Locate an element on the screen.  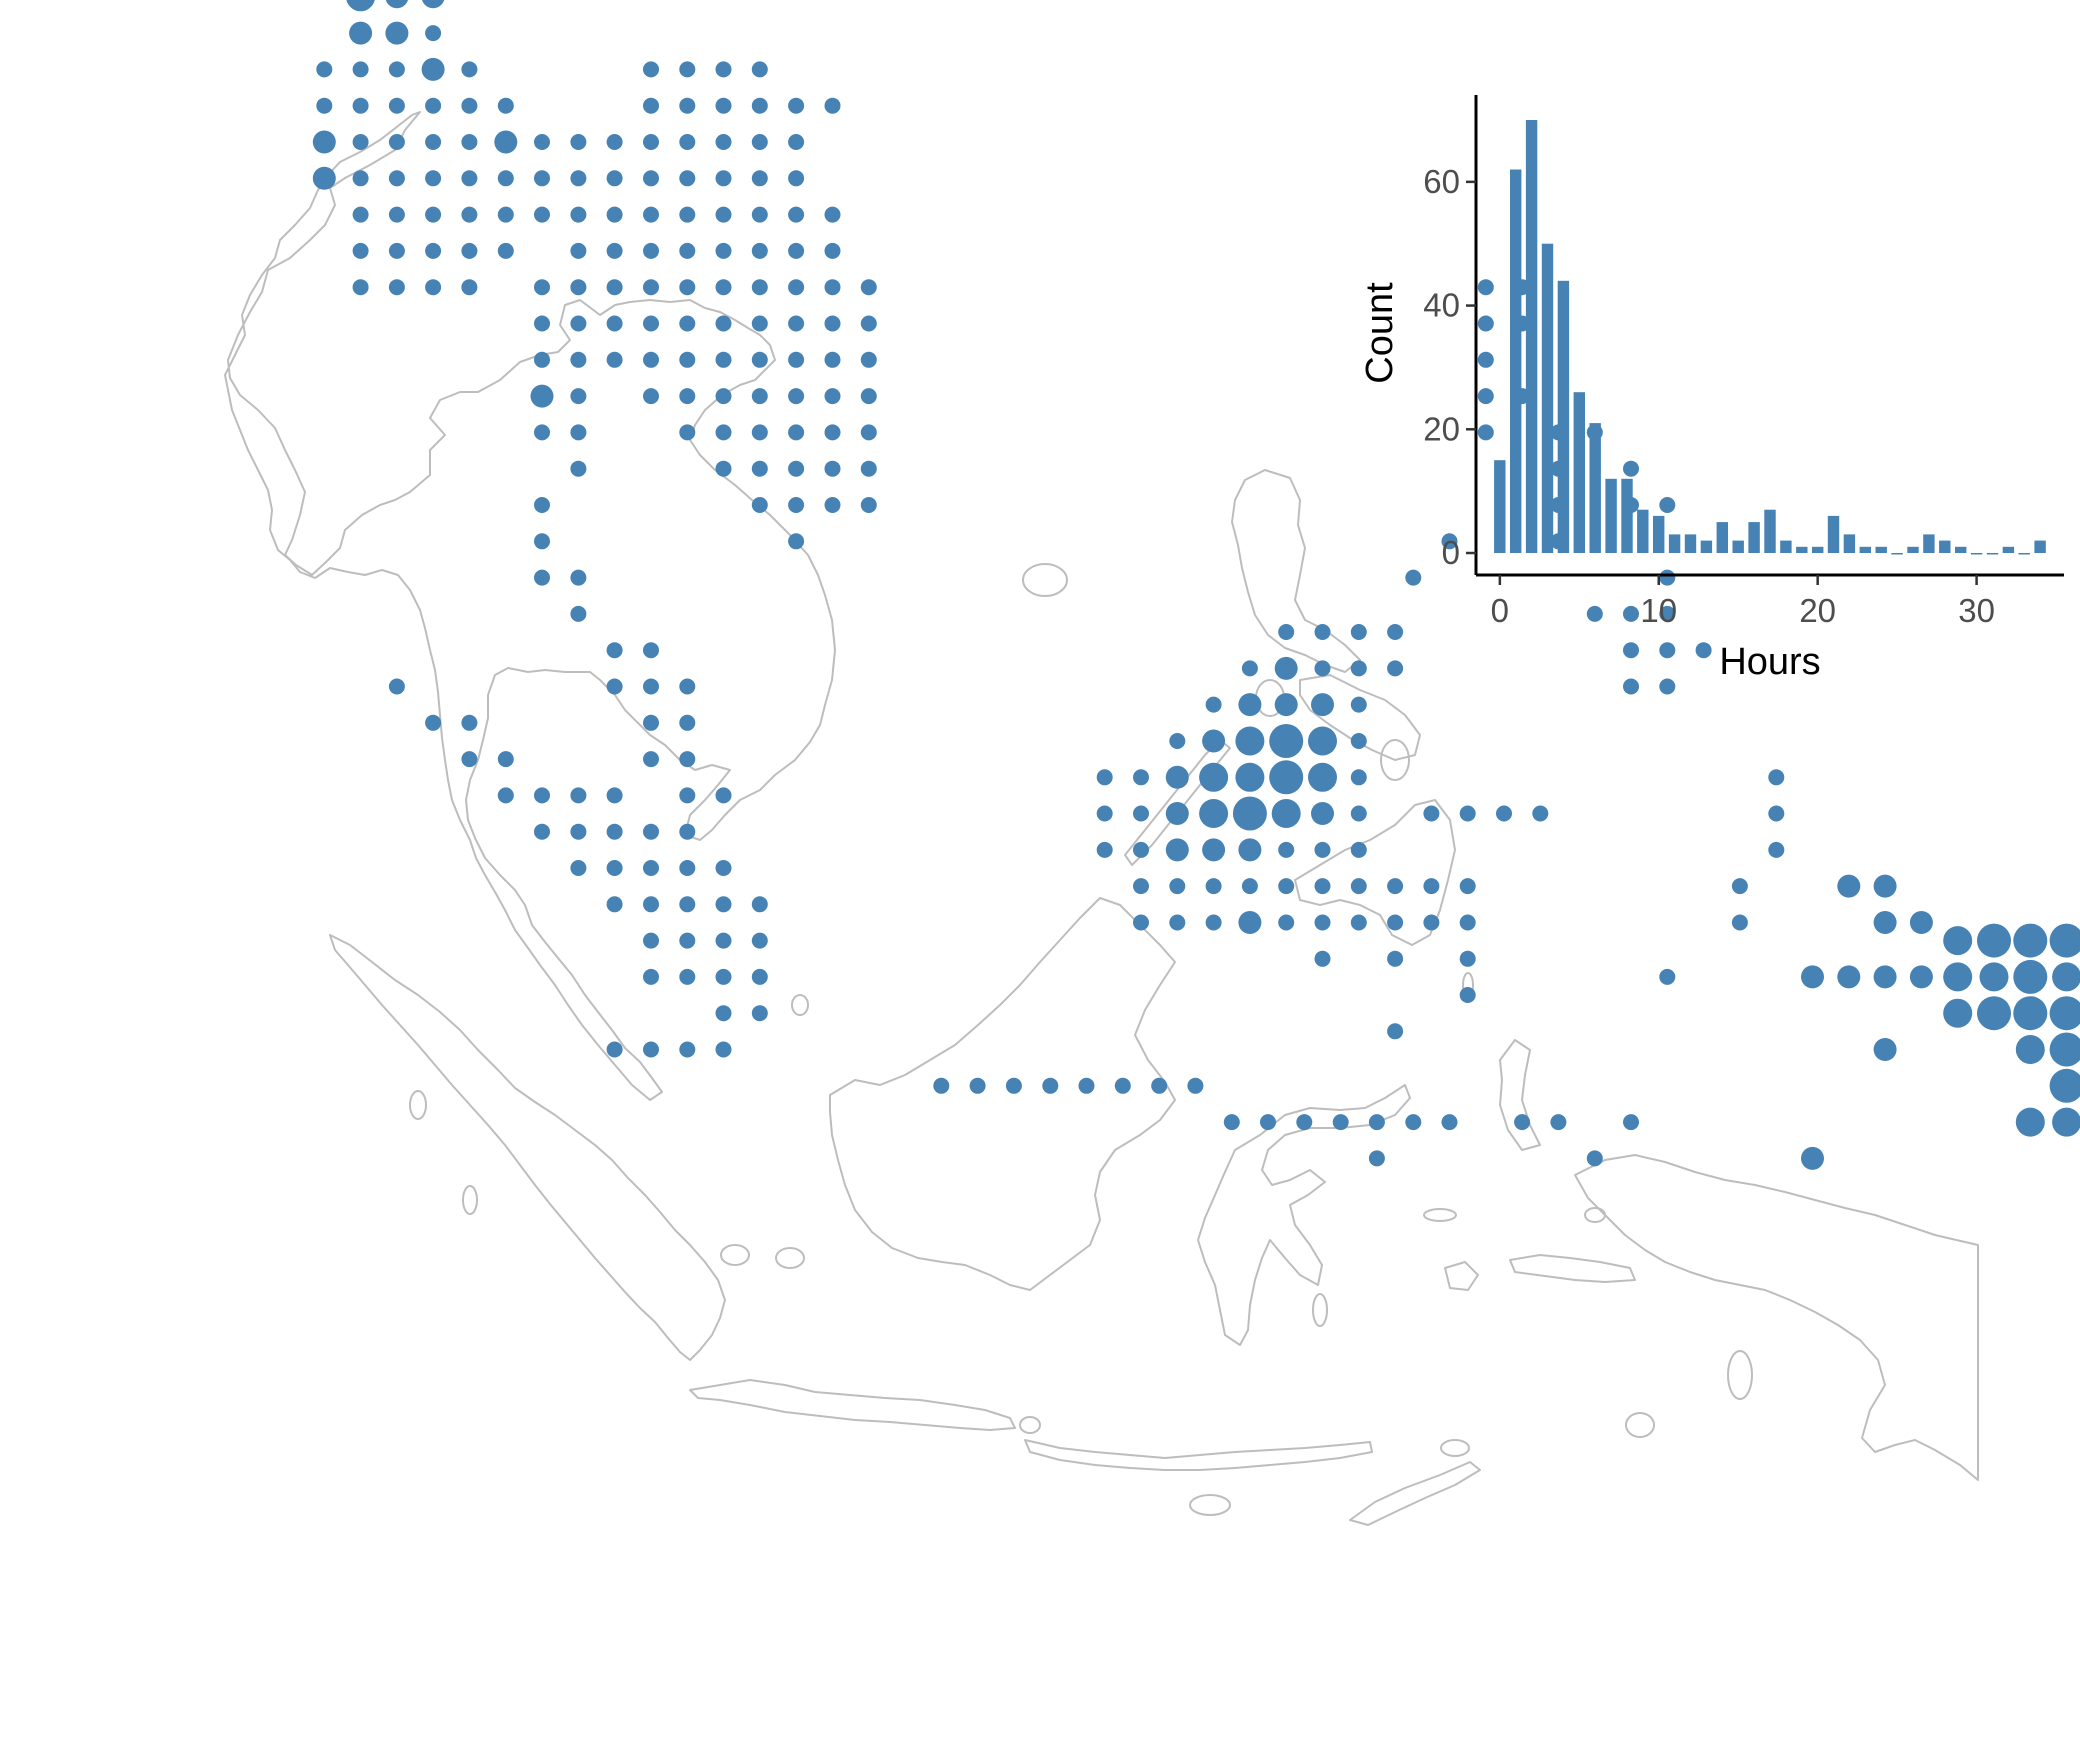
coast-sula is located at coordinates (1440, 1215).